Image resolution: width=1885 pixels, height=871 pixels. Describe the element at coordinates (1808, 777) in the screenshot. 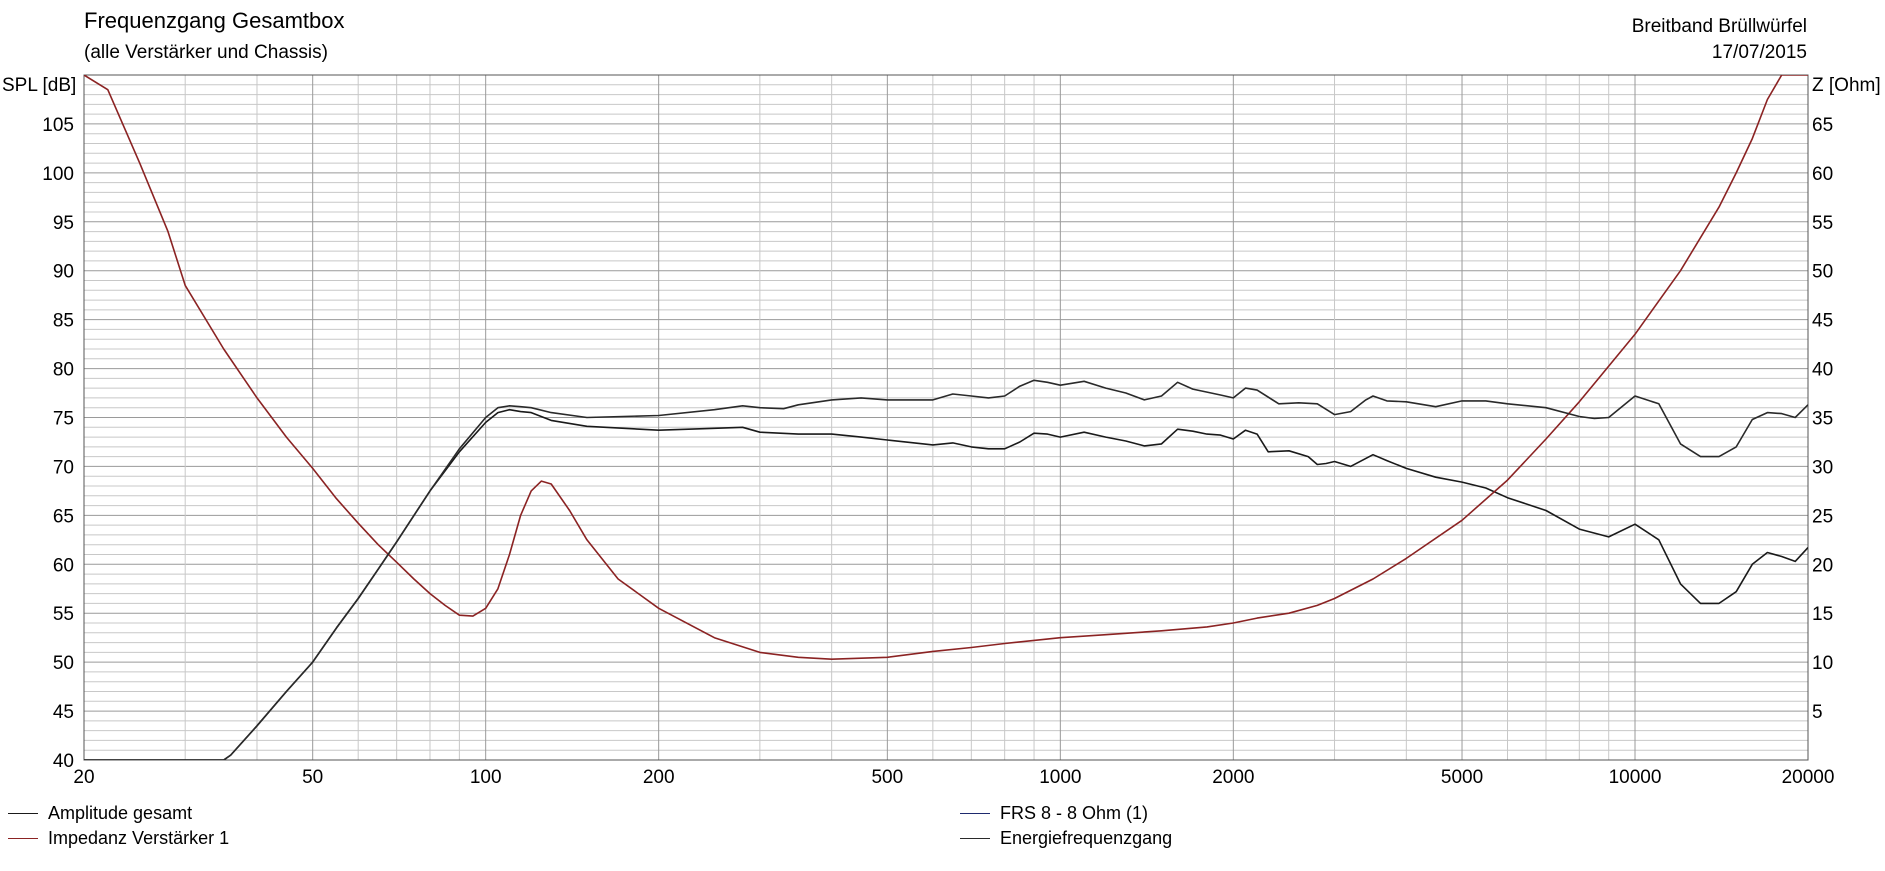

I see `x-tick-label: 20000` at that location.